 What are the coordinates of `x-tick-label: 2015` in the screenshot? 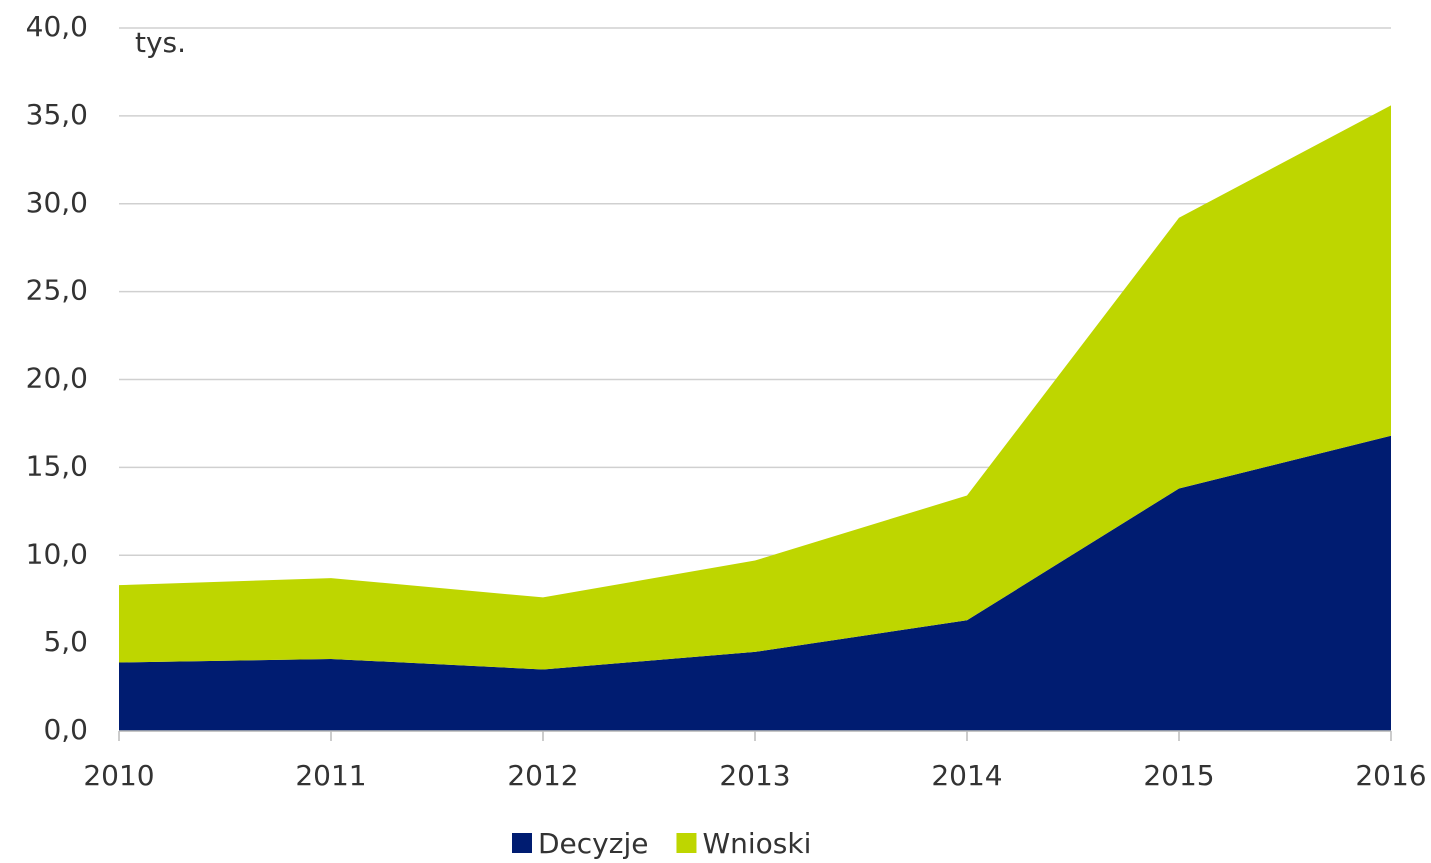 It's located at (1178, 775).